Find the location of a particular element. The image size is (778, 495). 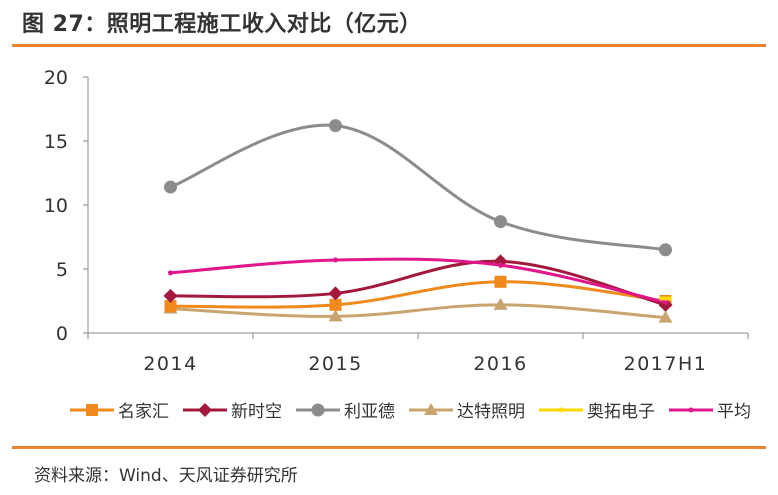

source-note: 资料来源：Wind、天风证券研究所 is located at coordinates (166, 476).